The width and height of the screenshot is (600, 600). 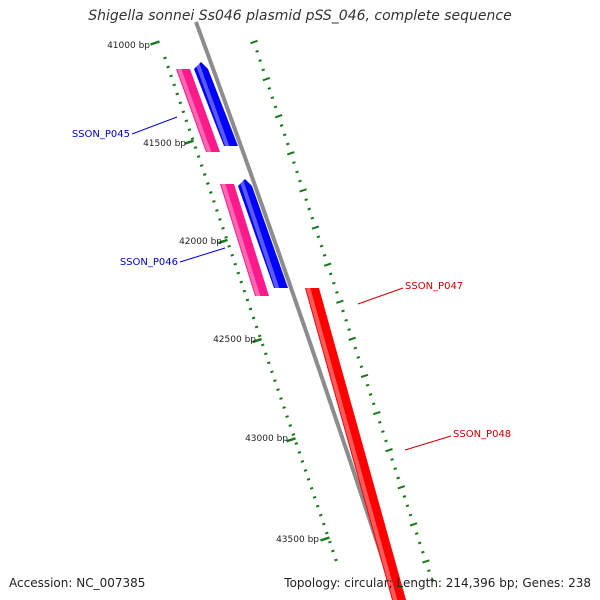 I want to click on gene-sson-p046-highlight, so click(x=241, y=240).